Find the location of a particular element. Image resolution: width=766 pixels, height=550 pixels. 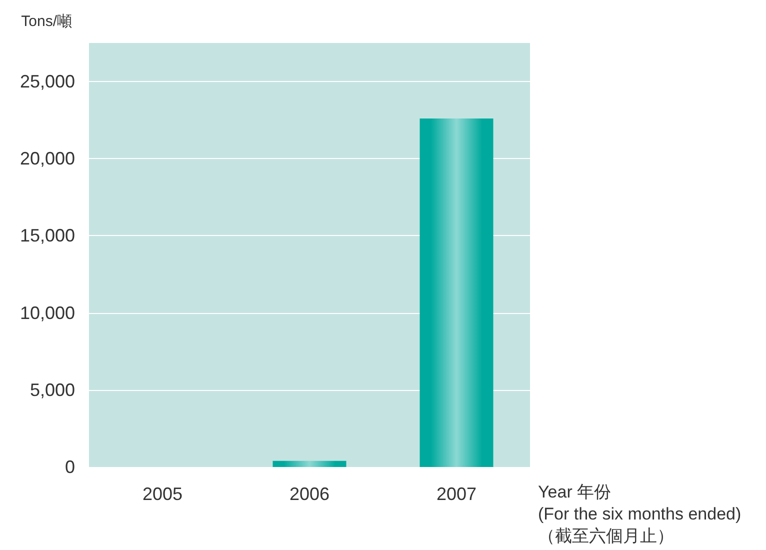

y-tick-label: 5,000 is located at coordinates (52, 390).